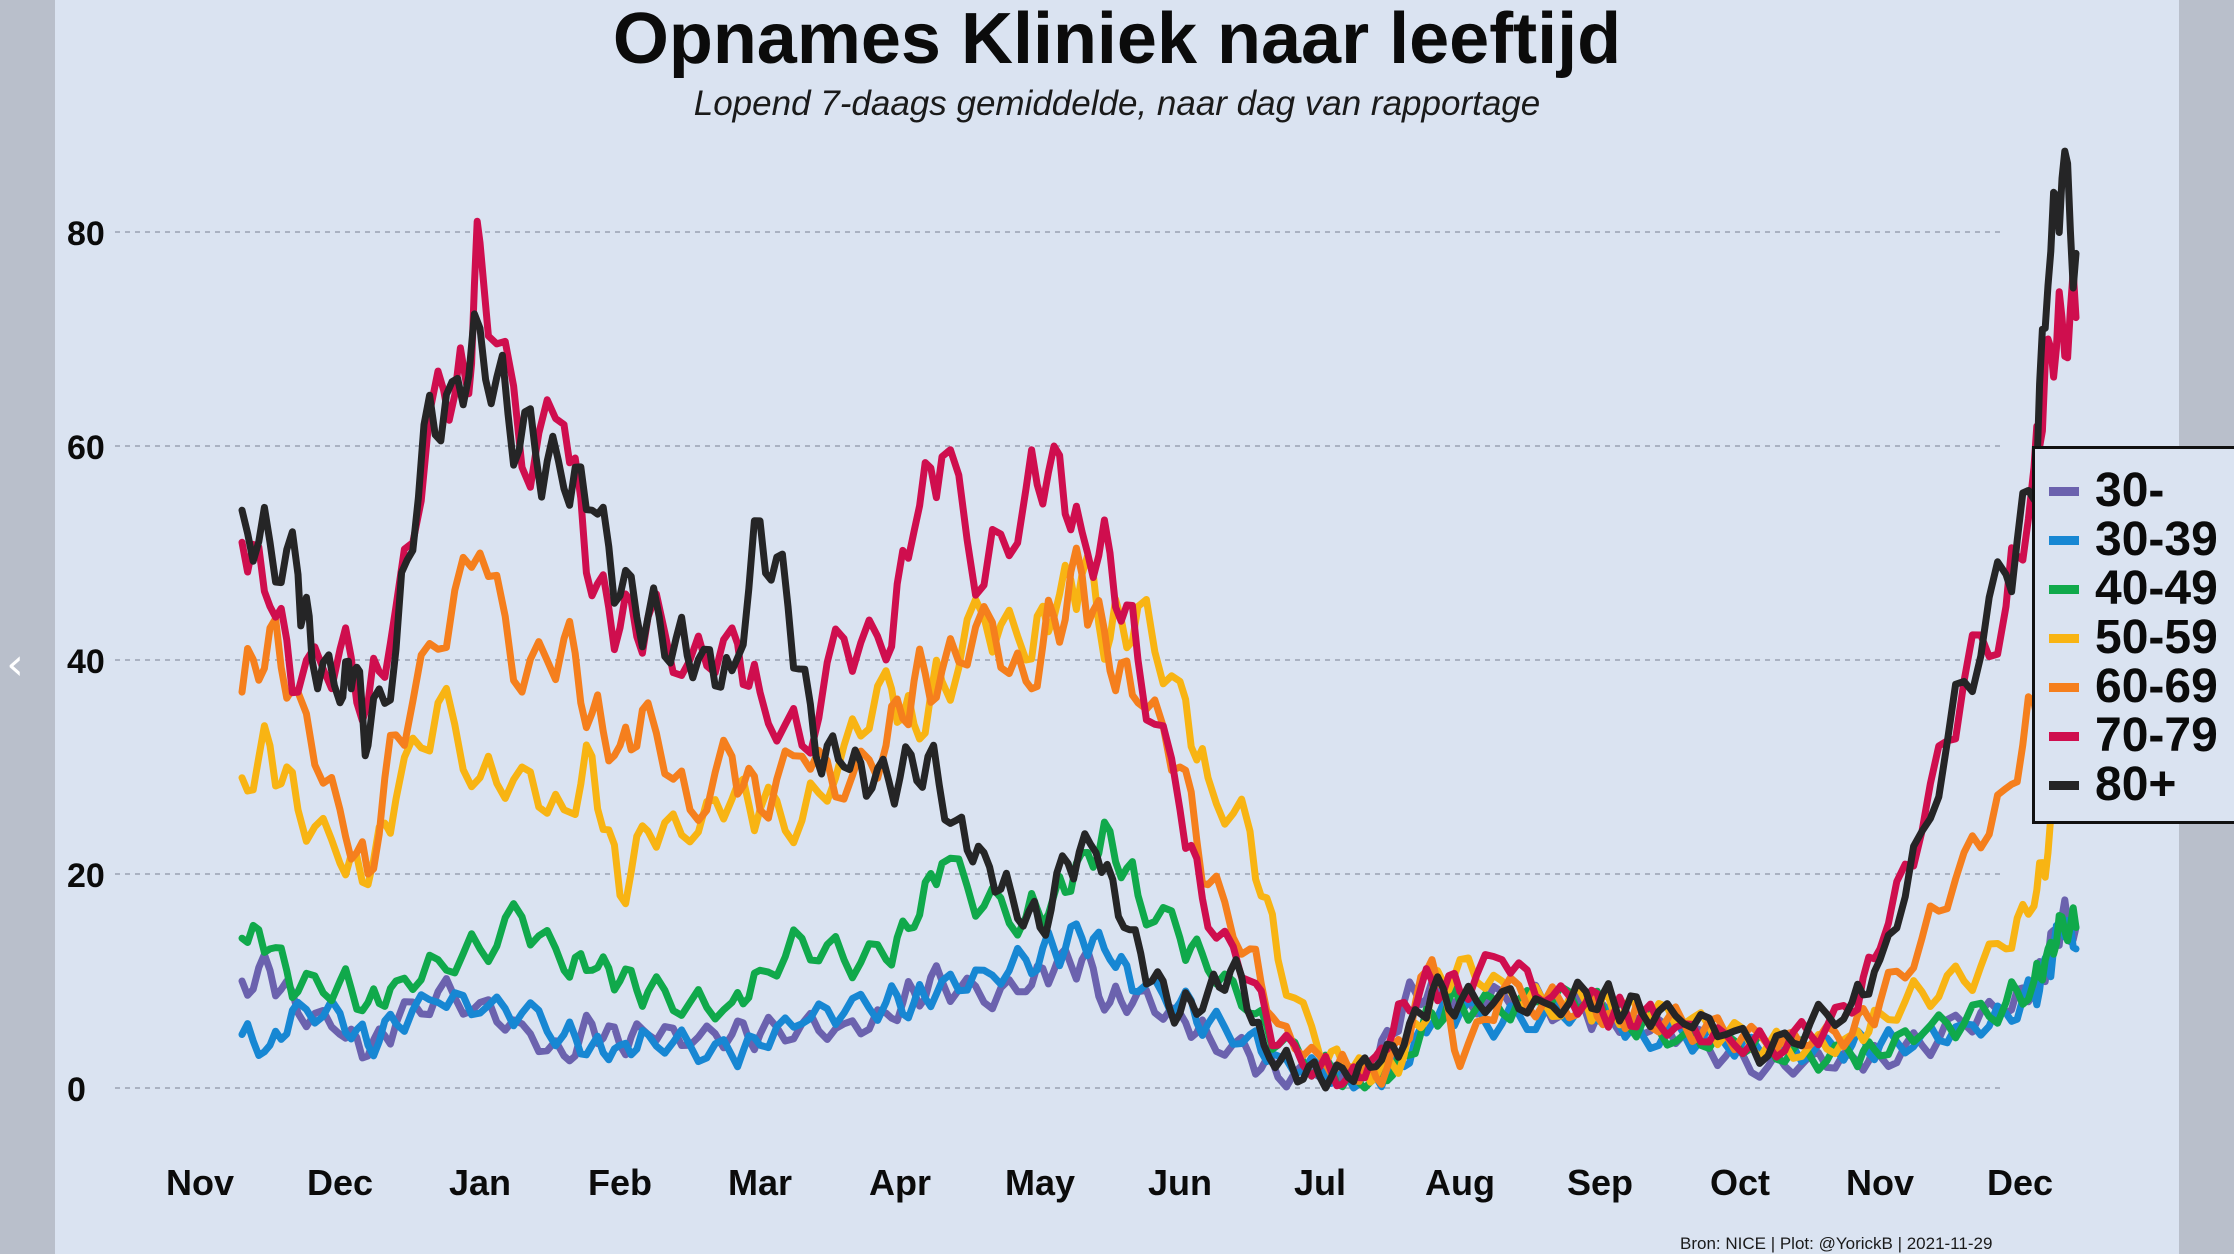  I want to click on chevron-left-icon: ‹, so click(15, 664).